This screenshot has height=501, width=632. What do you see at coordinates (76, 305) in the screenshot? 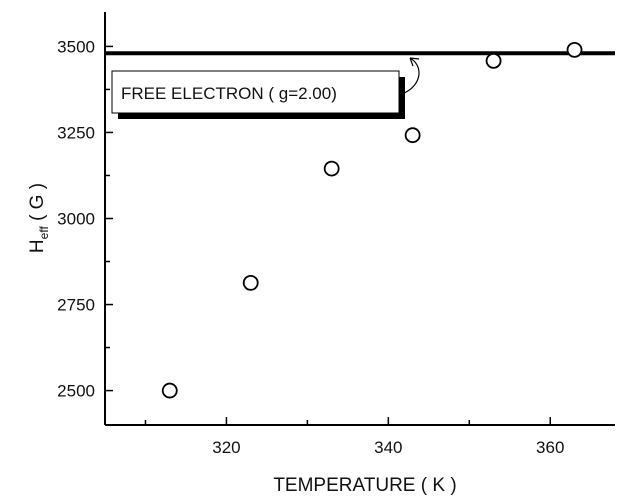
I see `y-tick-label: 2750` at bounding box center [76, 305].